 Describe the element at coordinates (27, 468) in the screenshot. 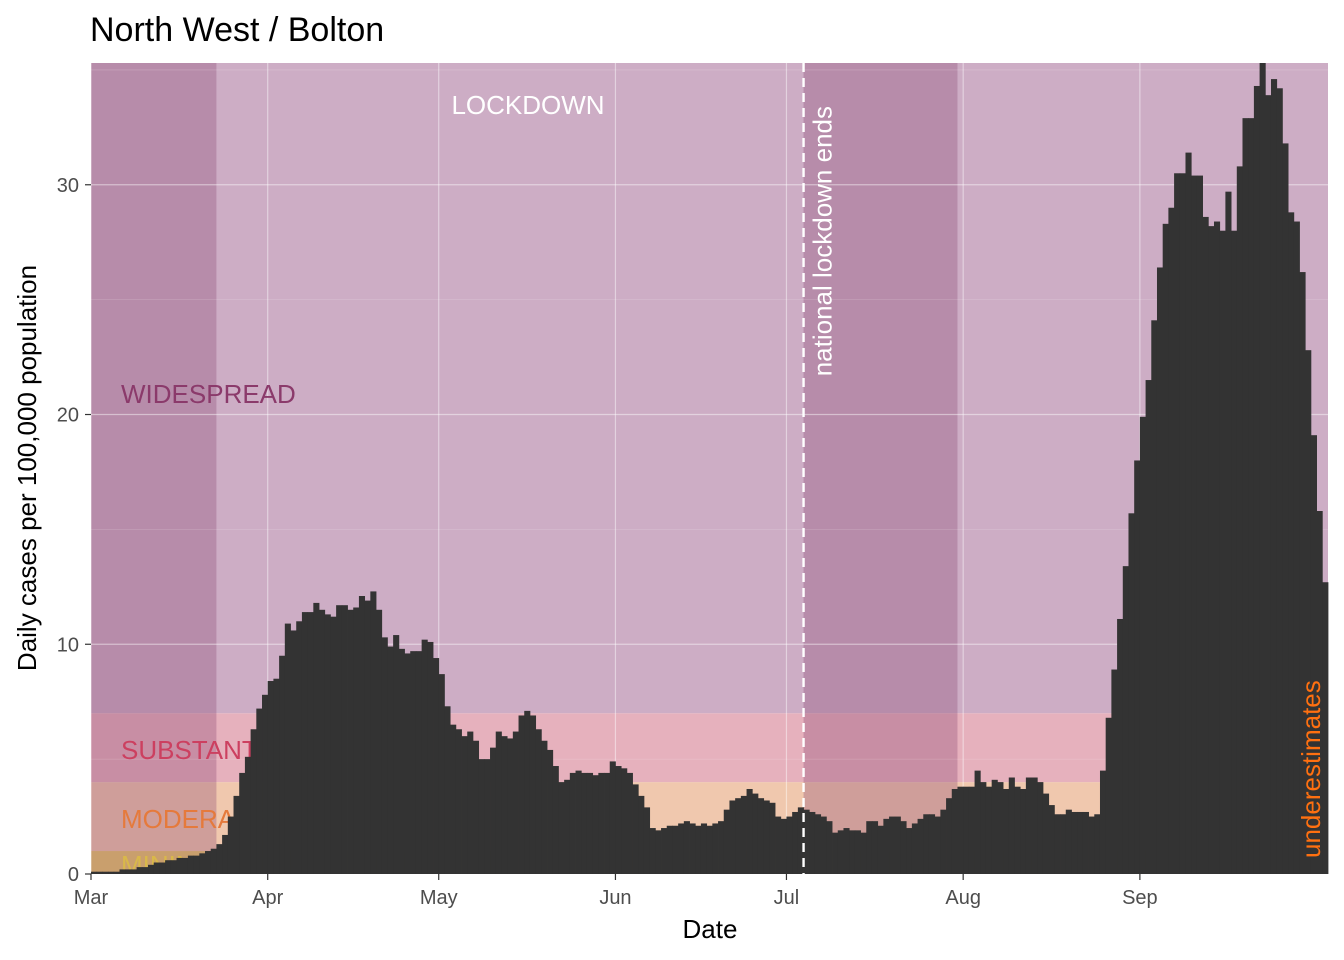

I see `y-axis-title: Daily cases per 100,000 population` at that location.